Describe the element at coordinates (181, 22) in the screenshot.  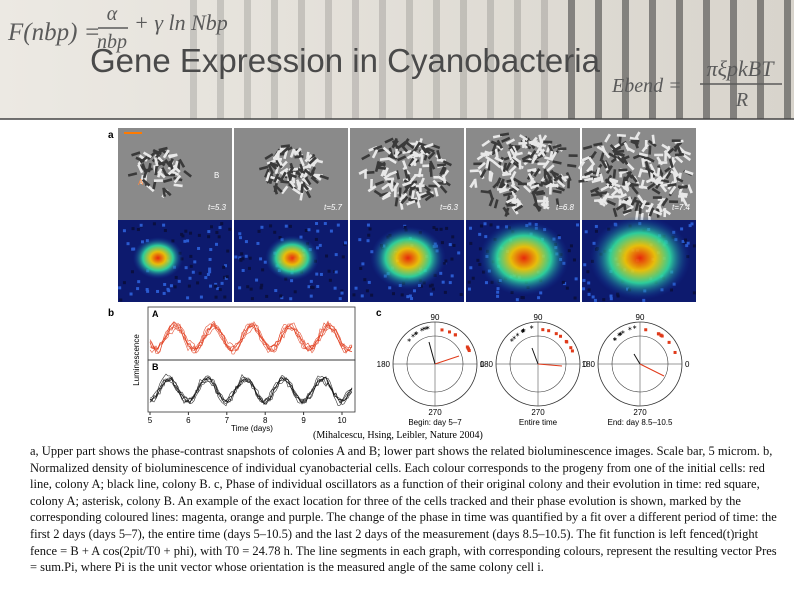
I see `equation-rest: + γ ln Nbp` at that location.